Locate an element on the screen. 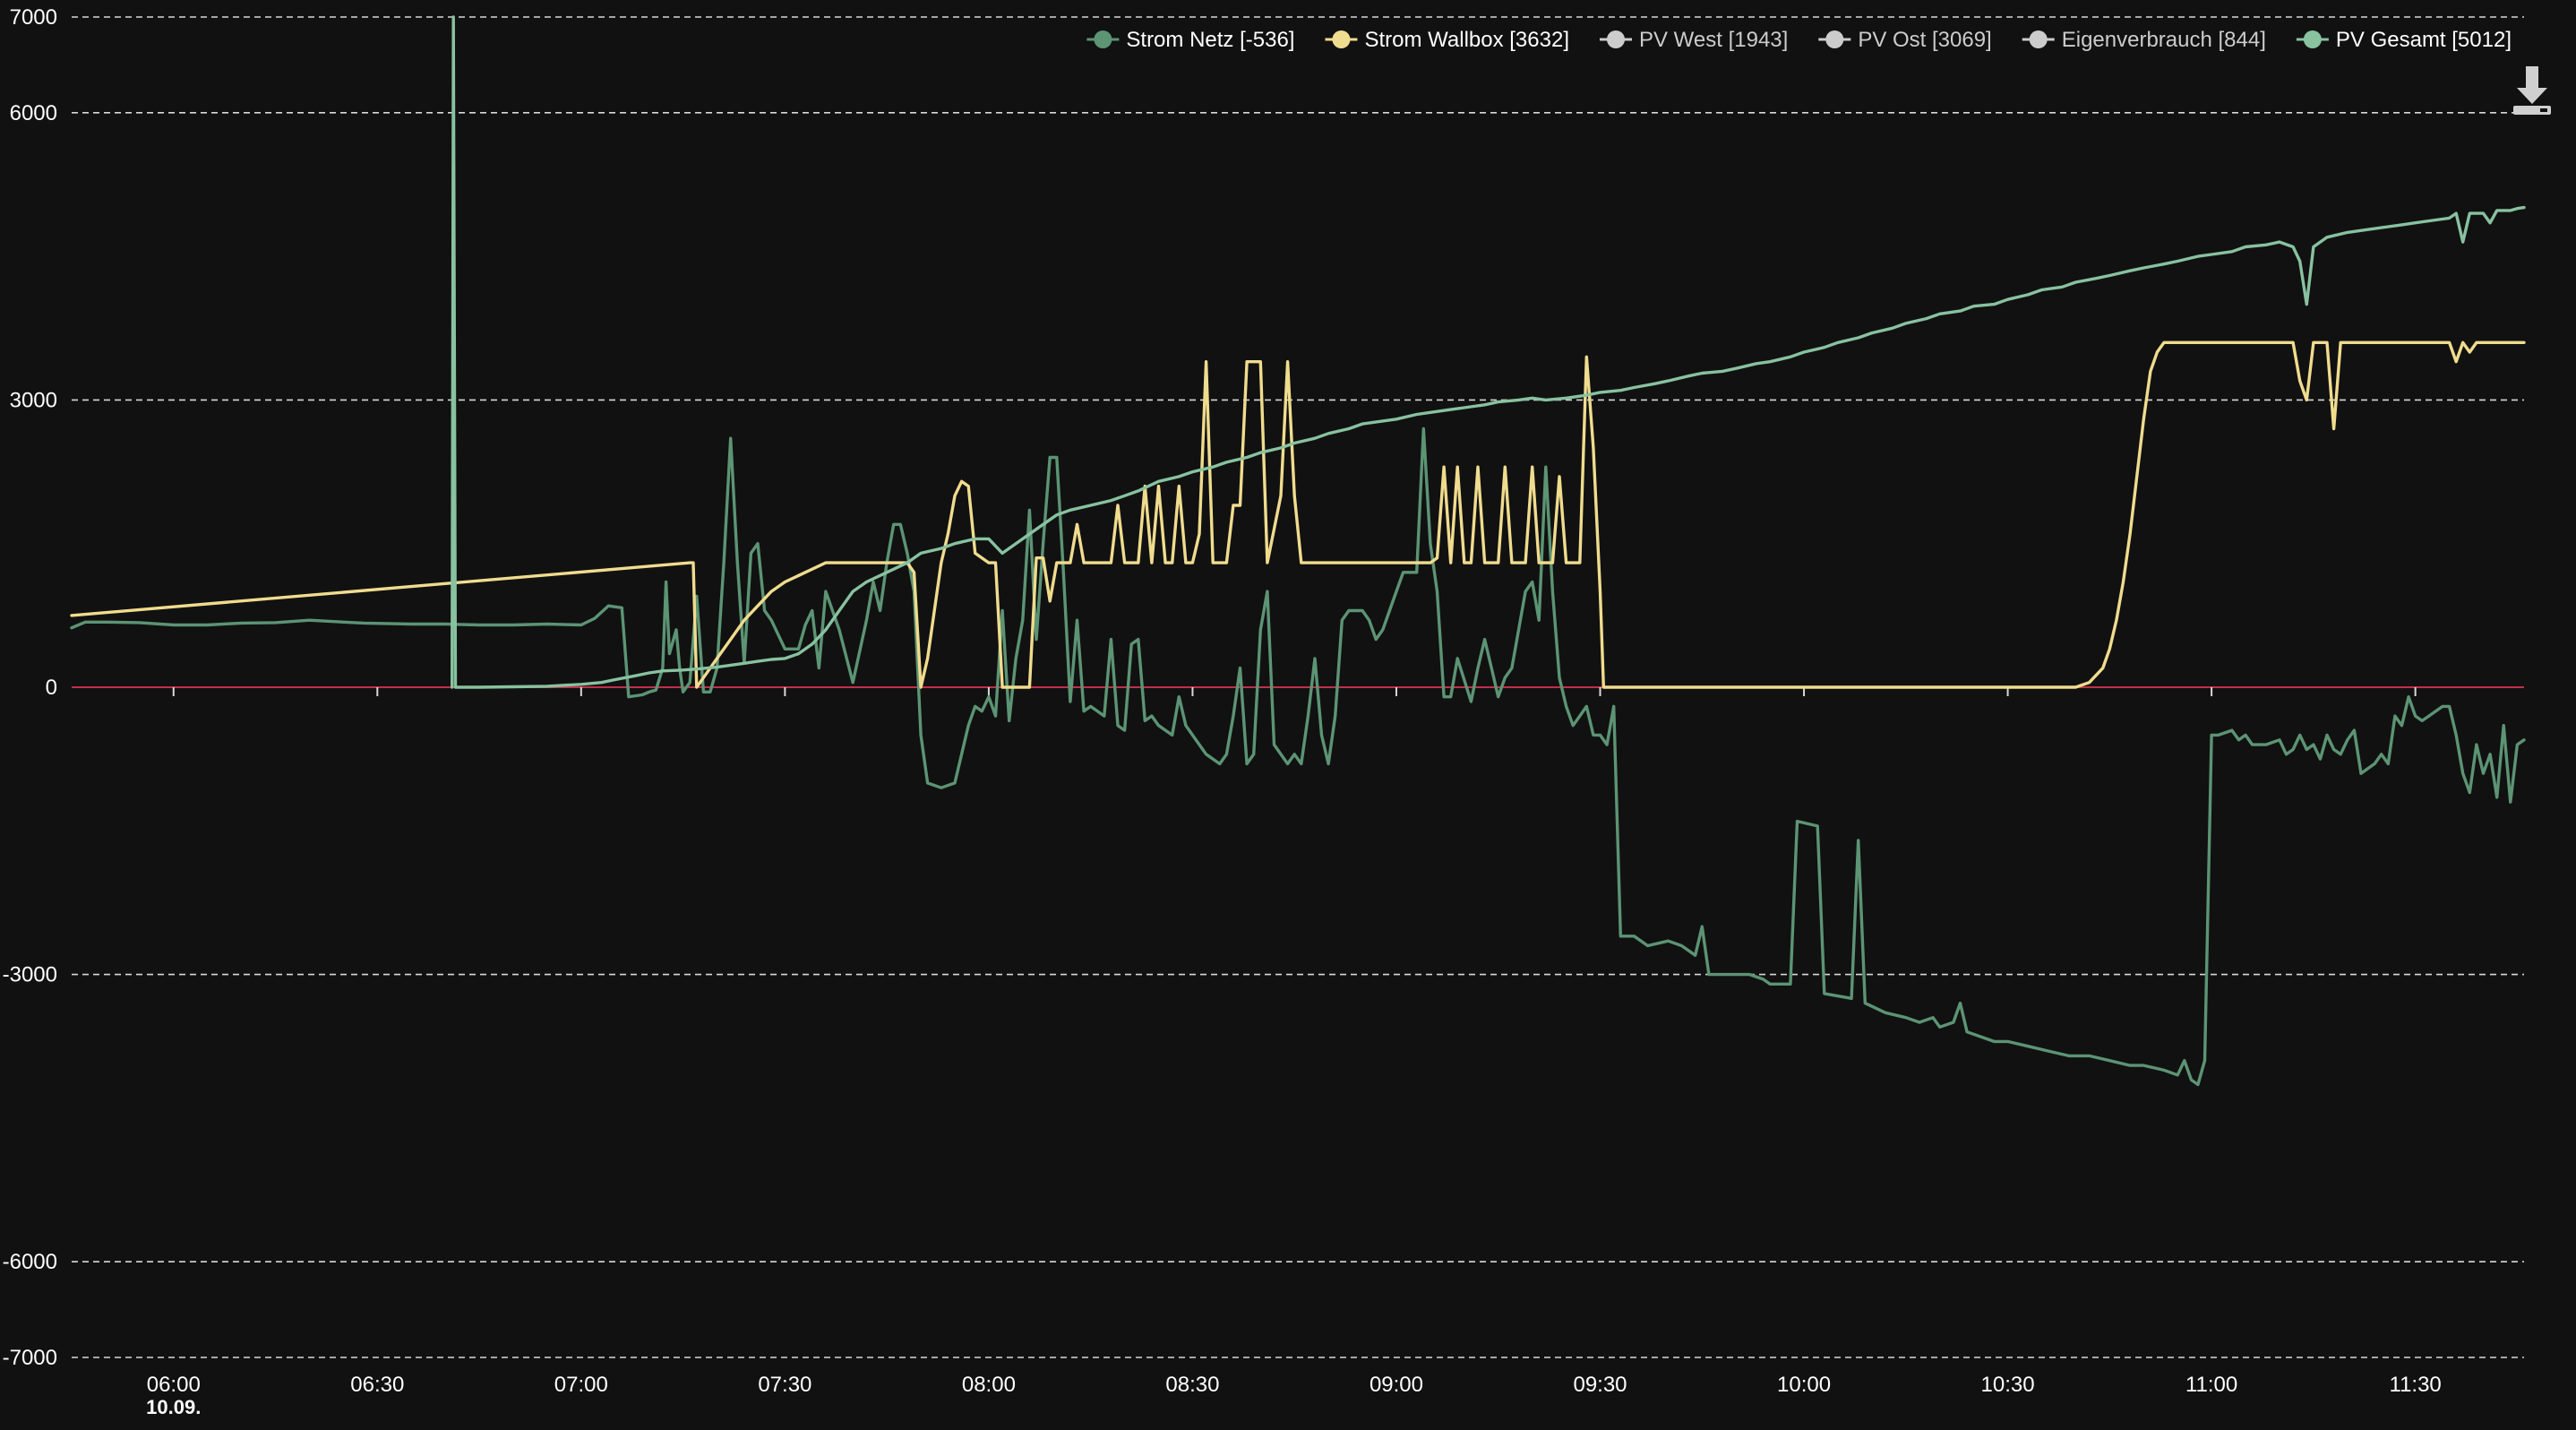  legend-label-4: Eigenverbrauch [844] is located at coordinates (2164, 40).